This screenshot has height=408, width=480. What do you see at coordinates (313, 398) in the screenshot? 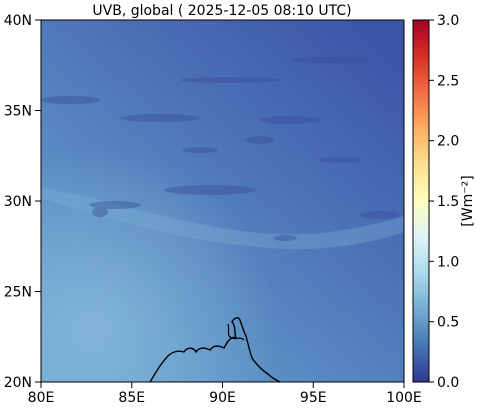
I see `lon-tick-label: 95E` at bounding box center [313, 398].